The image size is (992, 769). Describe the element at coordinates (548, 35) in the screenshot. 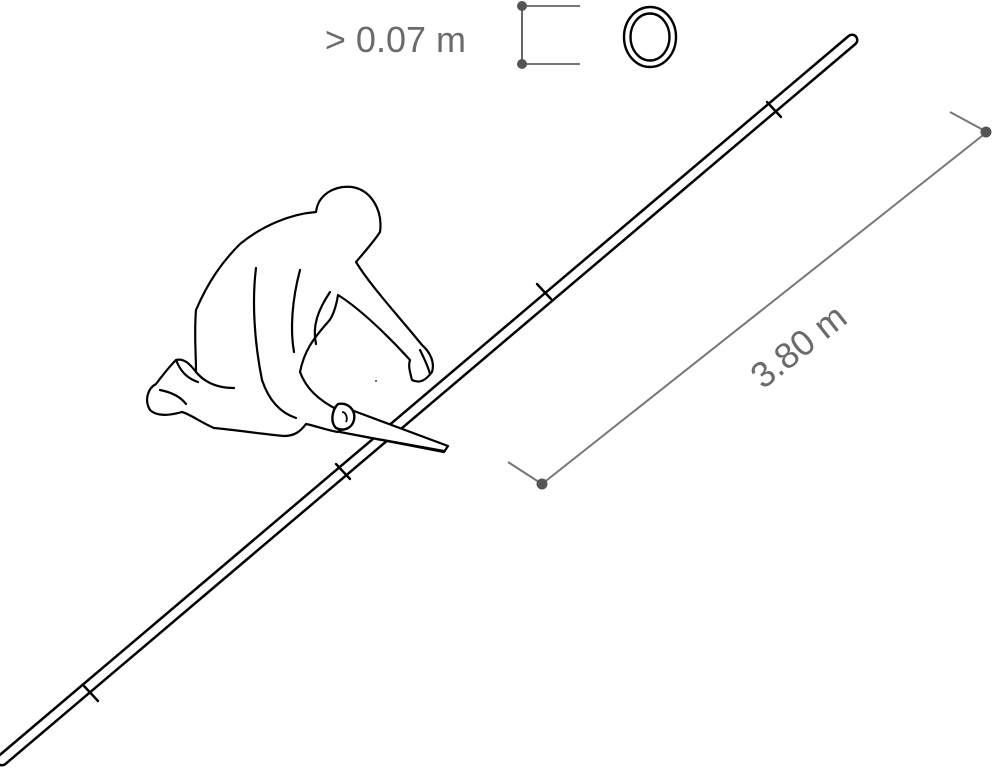

I see `diameter-dimension-bracket` at that location.